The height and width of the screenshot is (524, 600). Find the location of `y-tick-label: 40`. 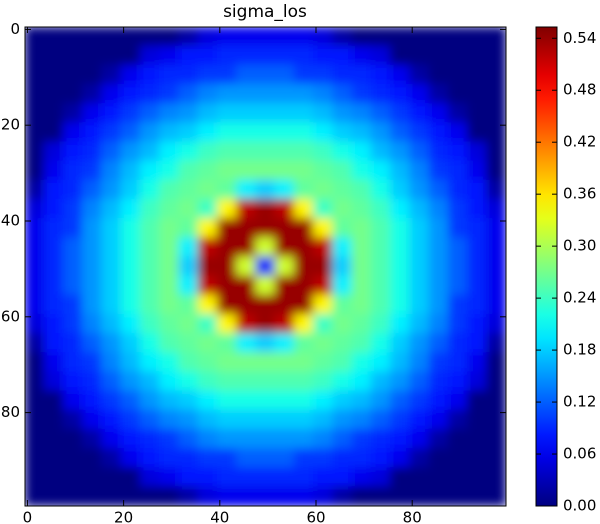

y-tick-label: 40 is located at coordinates (10, 220).